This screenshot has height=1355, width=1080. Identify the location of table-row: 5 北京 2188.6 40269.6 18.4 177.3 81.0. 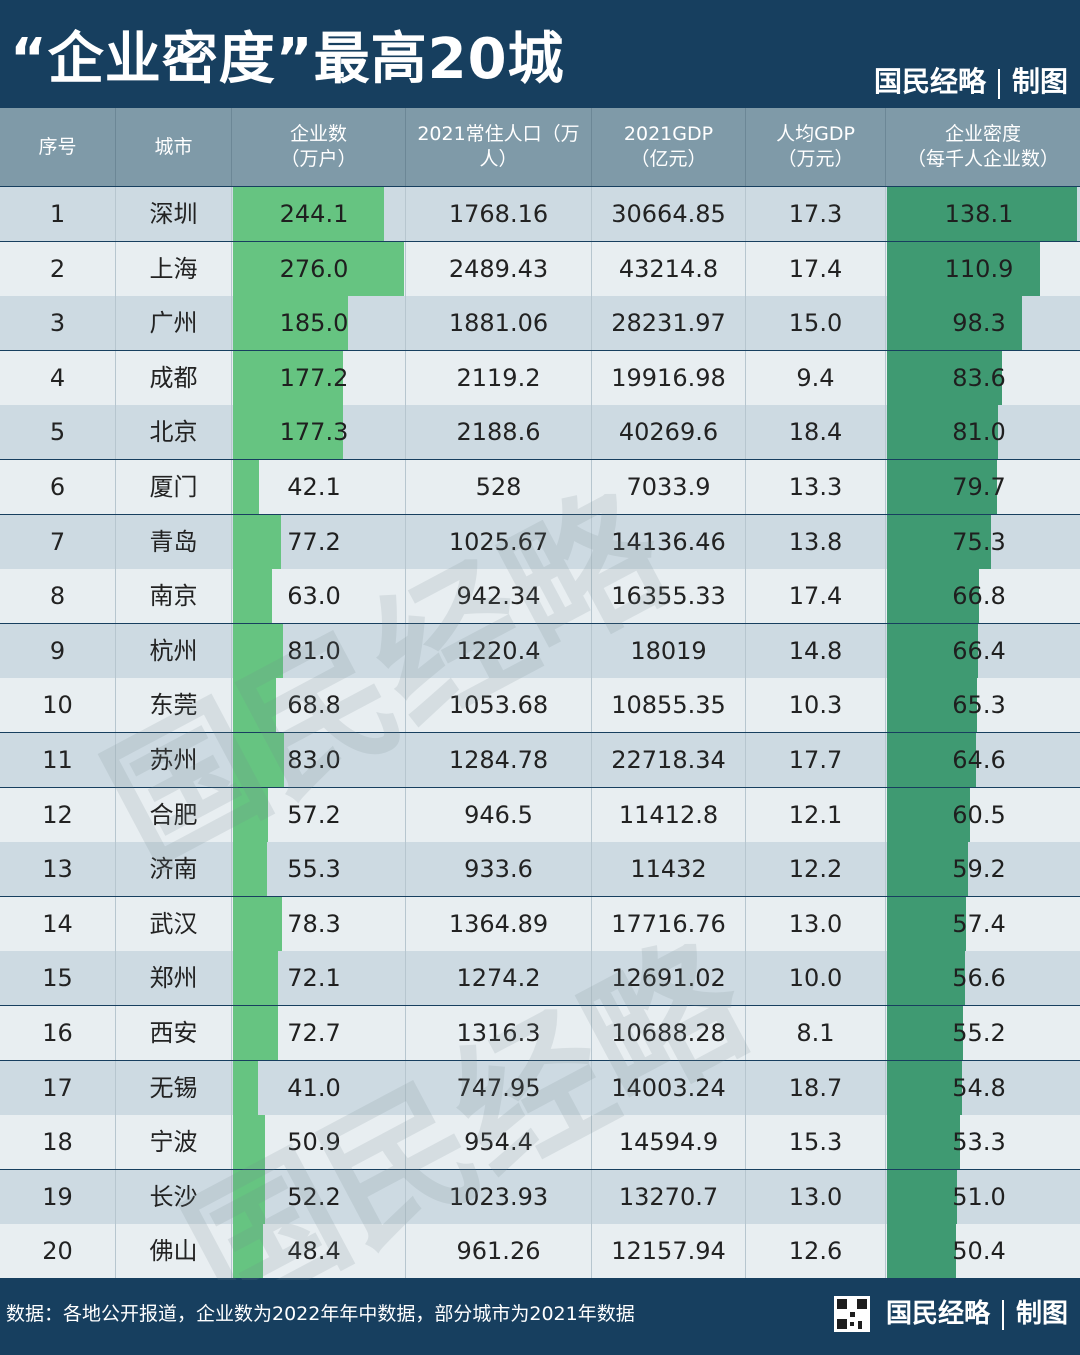
(540, 432).